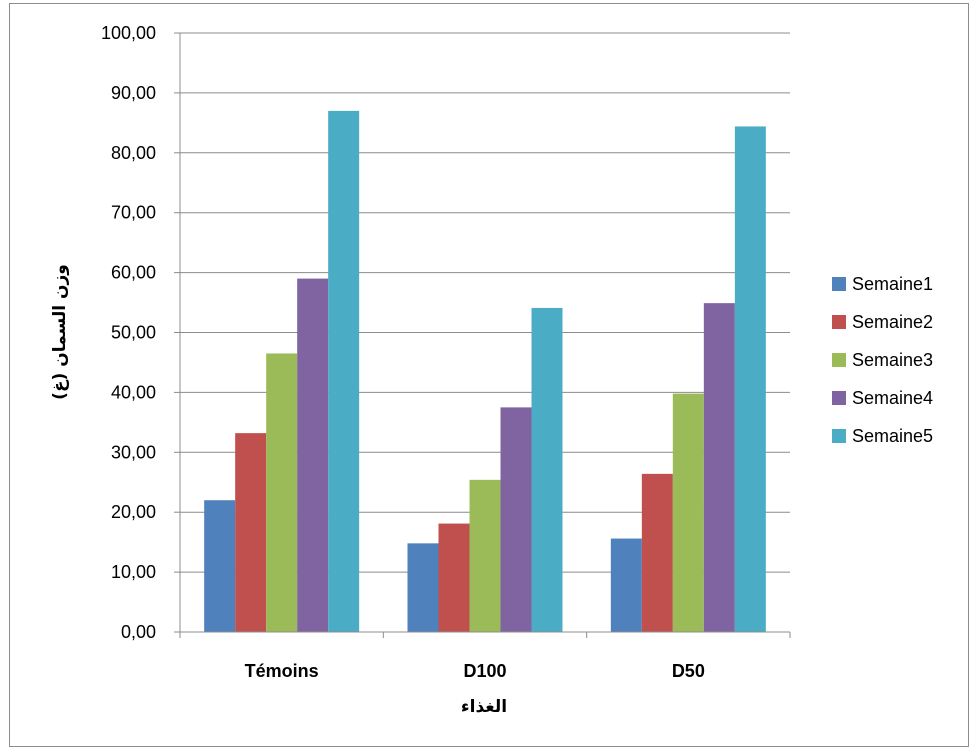 This screenshot has height=753, width=976. I want to click on legend-label: Semaine2, so click(892, 322).